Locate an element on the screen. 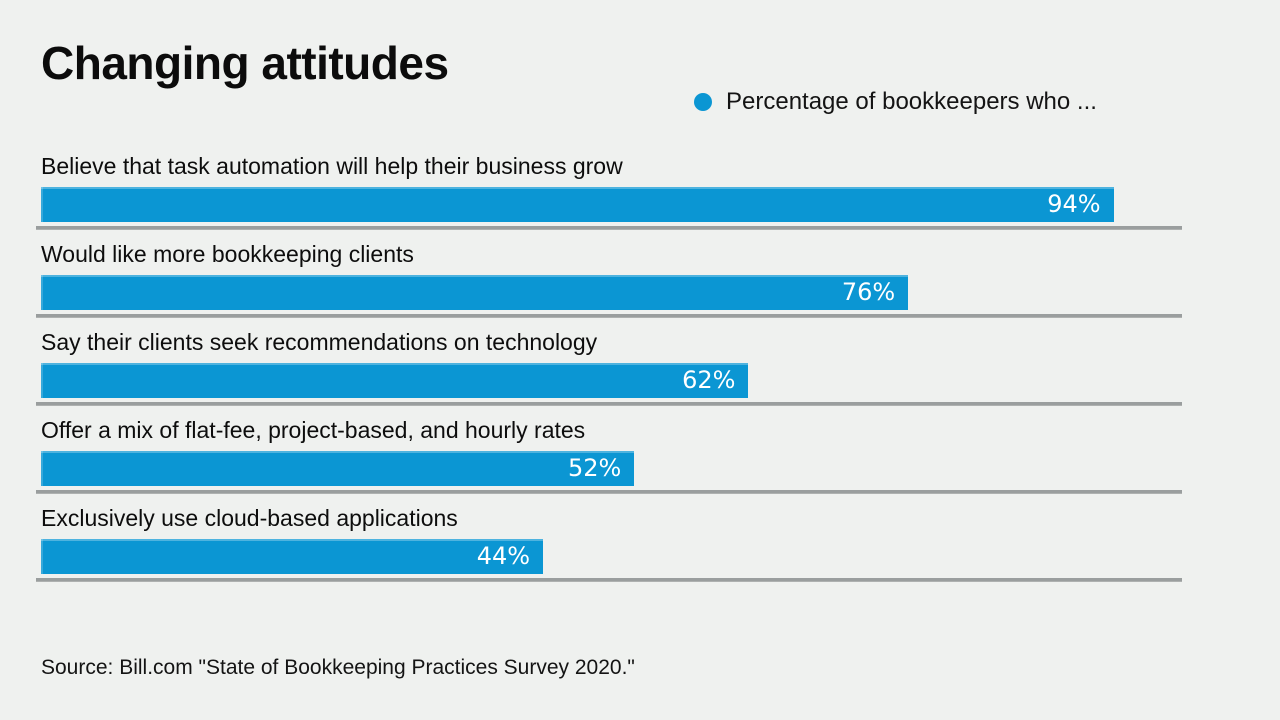 This screenshot has width=1280, height=720. bar-label: Exclusively use cloud-based applications is located at coordinates (249, 518).